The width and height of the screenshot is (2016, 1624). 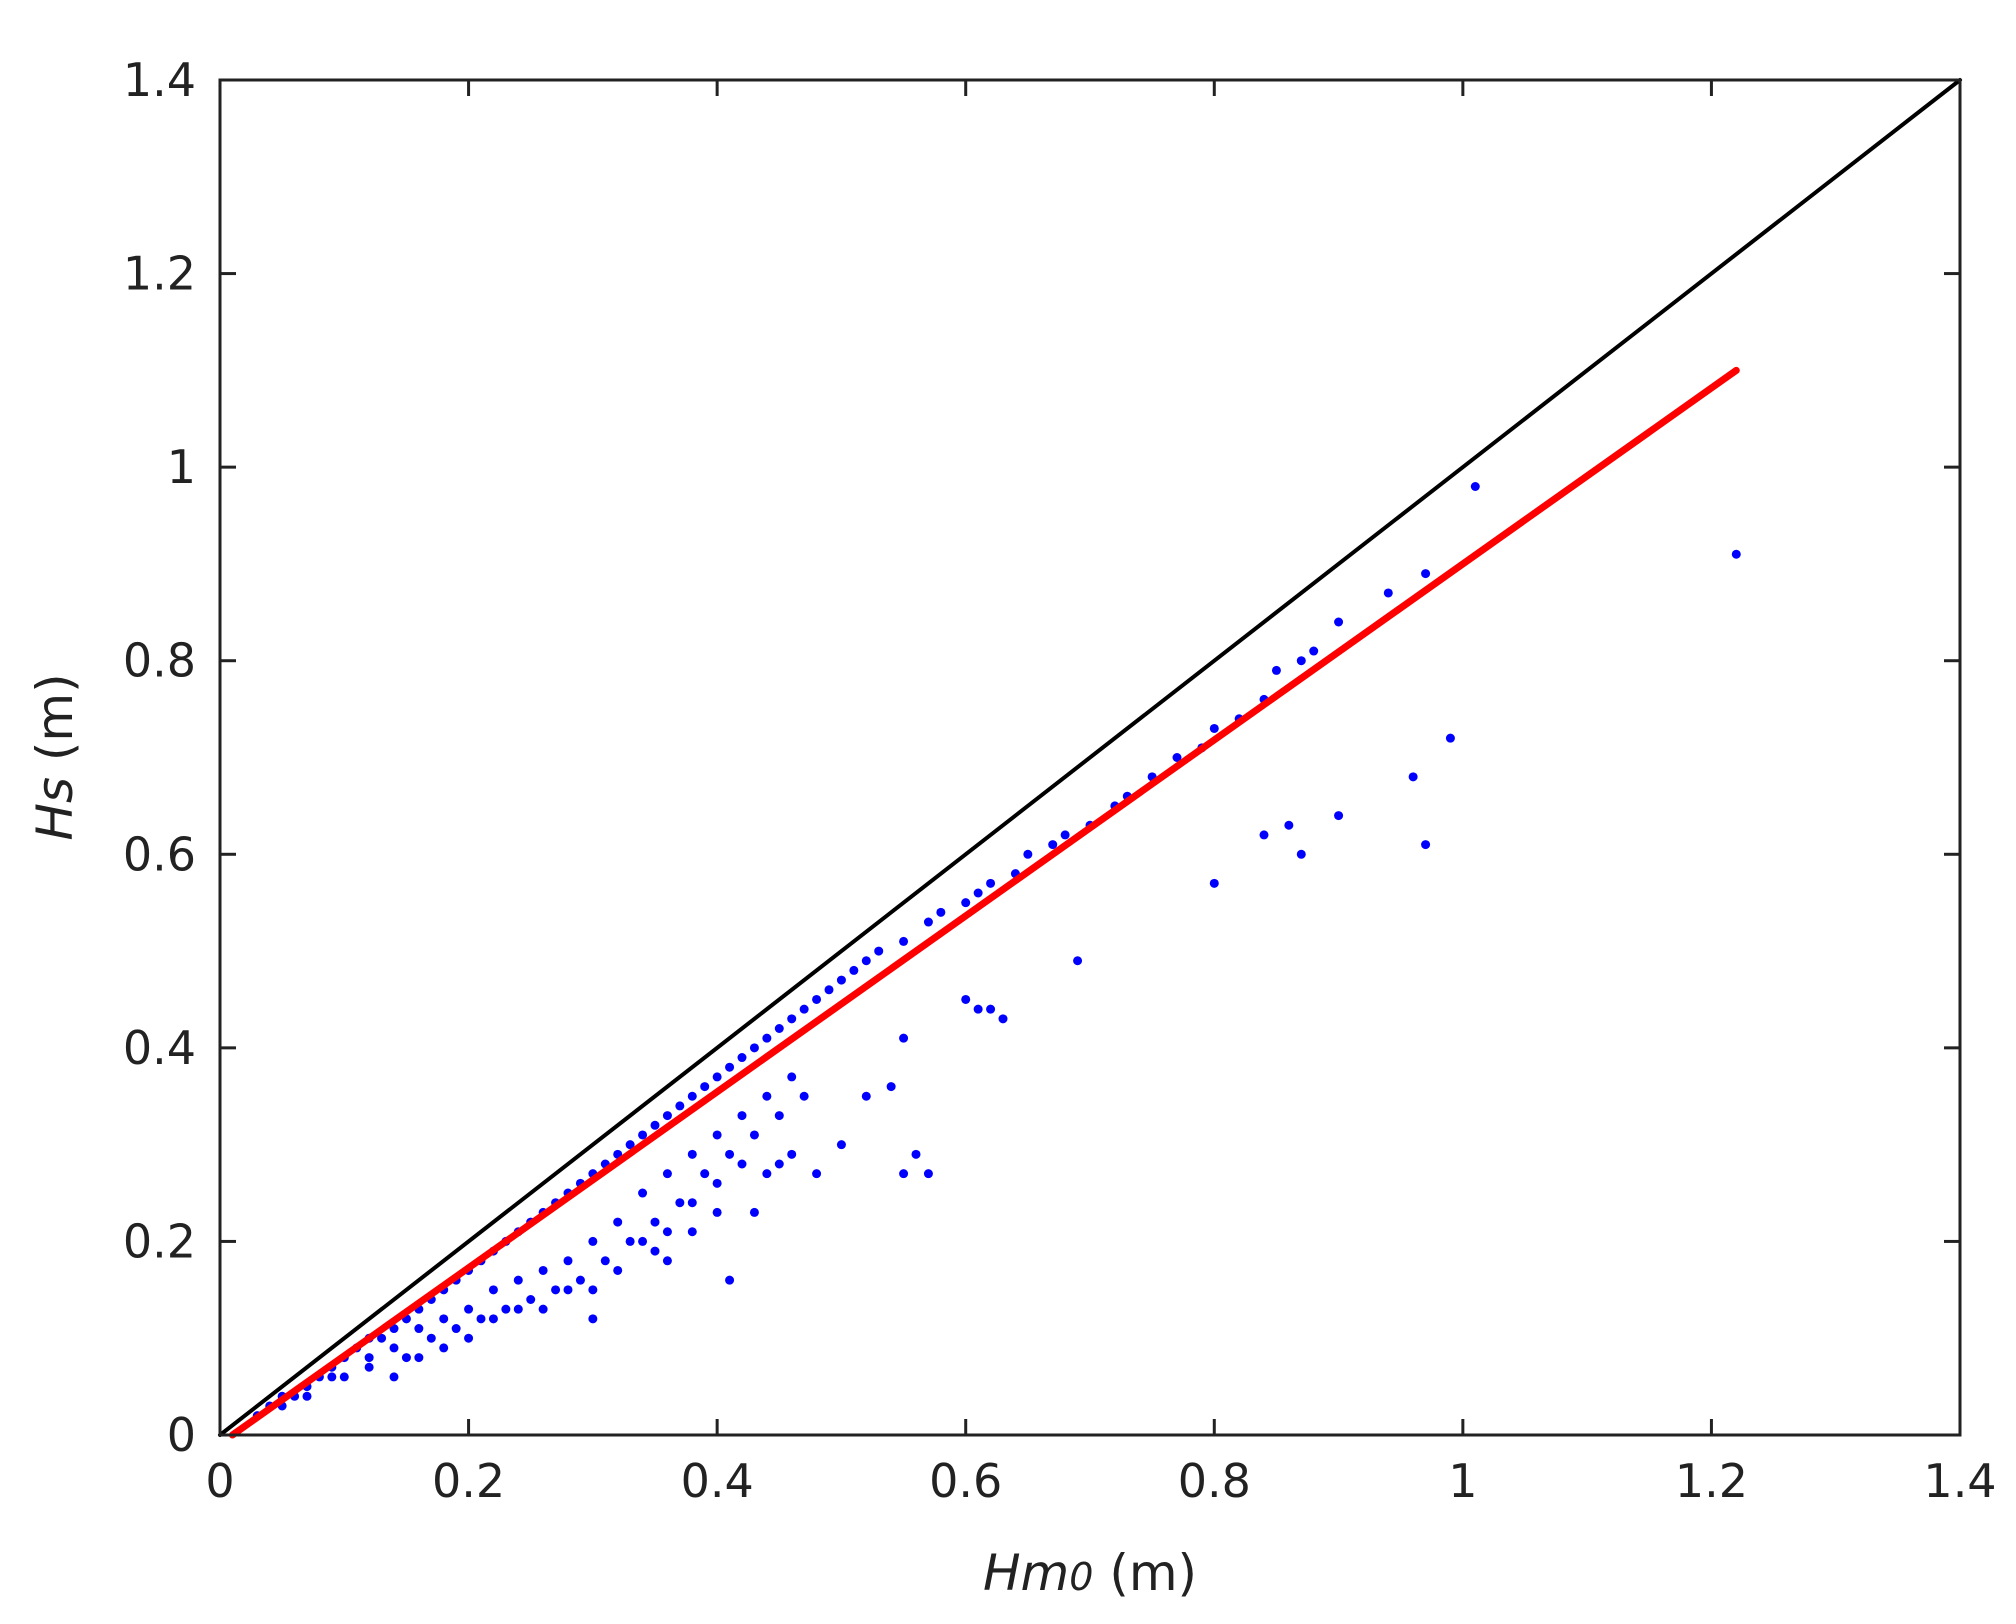 I want to click on x-tick-label: 0.4, so click(x=717, y=1481).